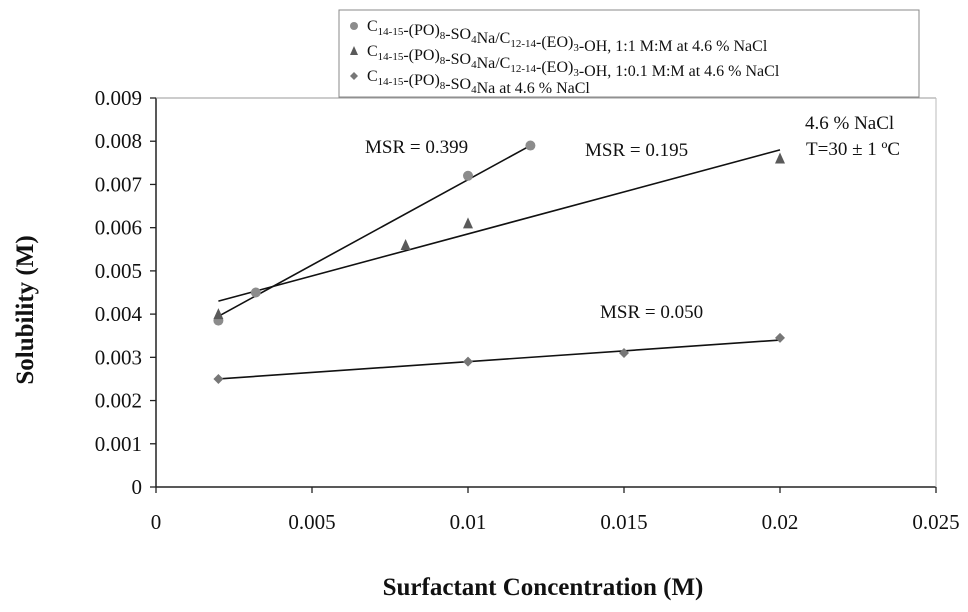 The width and height of the screenshot is (968, 612). What do you see at coordinates (118, 401) in the screenshot?
I see `y-tick-label: 0.002` at bounding box center [118, 401].